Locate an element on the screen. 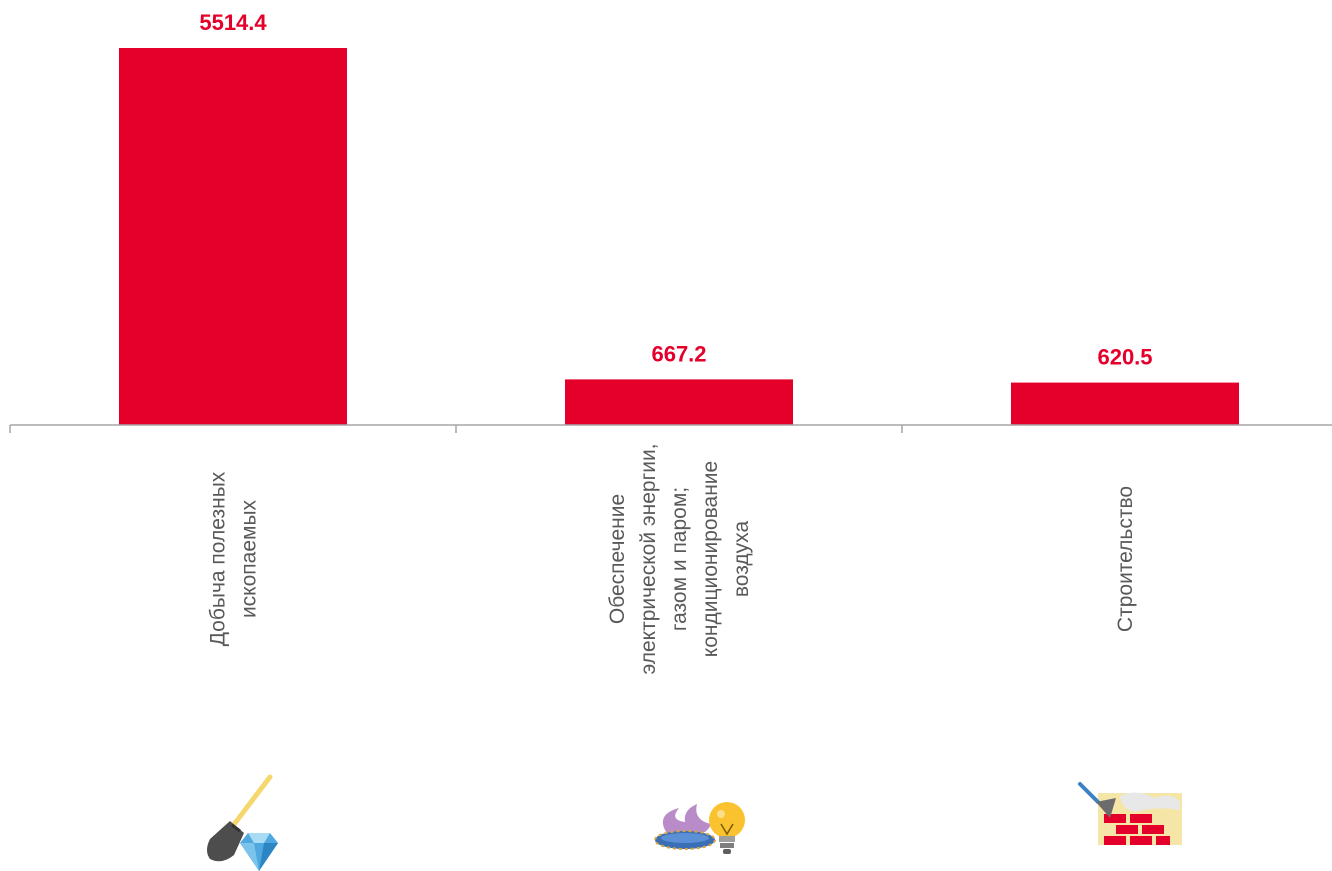 The width and height of the screenshot is (1332, 871). category-label-line: газом и паром; is located at coordinates (679, 559).